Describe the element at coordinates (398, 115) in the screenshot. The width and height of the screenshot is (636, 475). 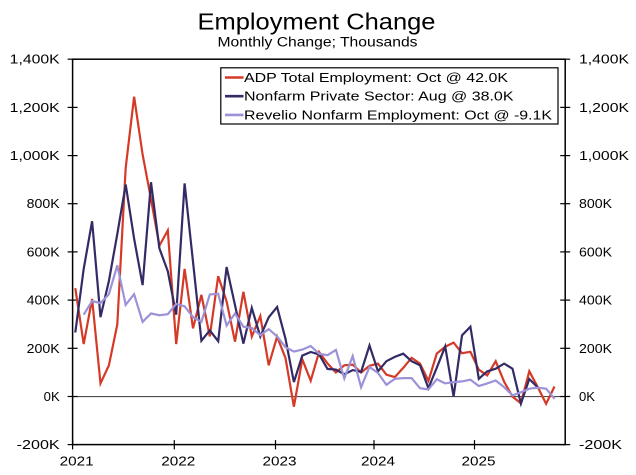
I see `svg-text:Revelio Nonfarm Employment: Oc: Revelio Nonfarm Employment: Oct @ -9.1K` at that location.